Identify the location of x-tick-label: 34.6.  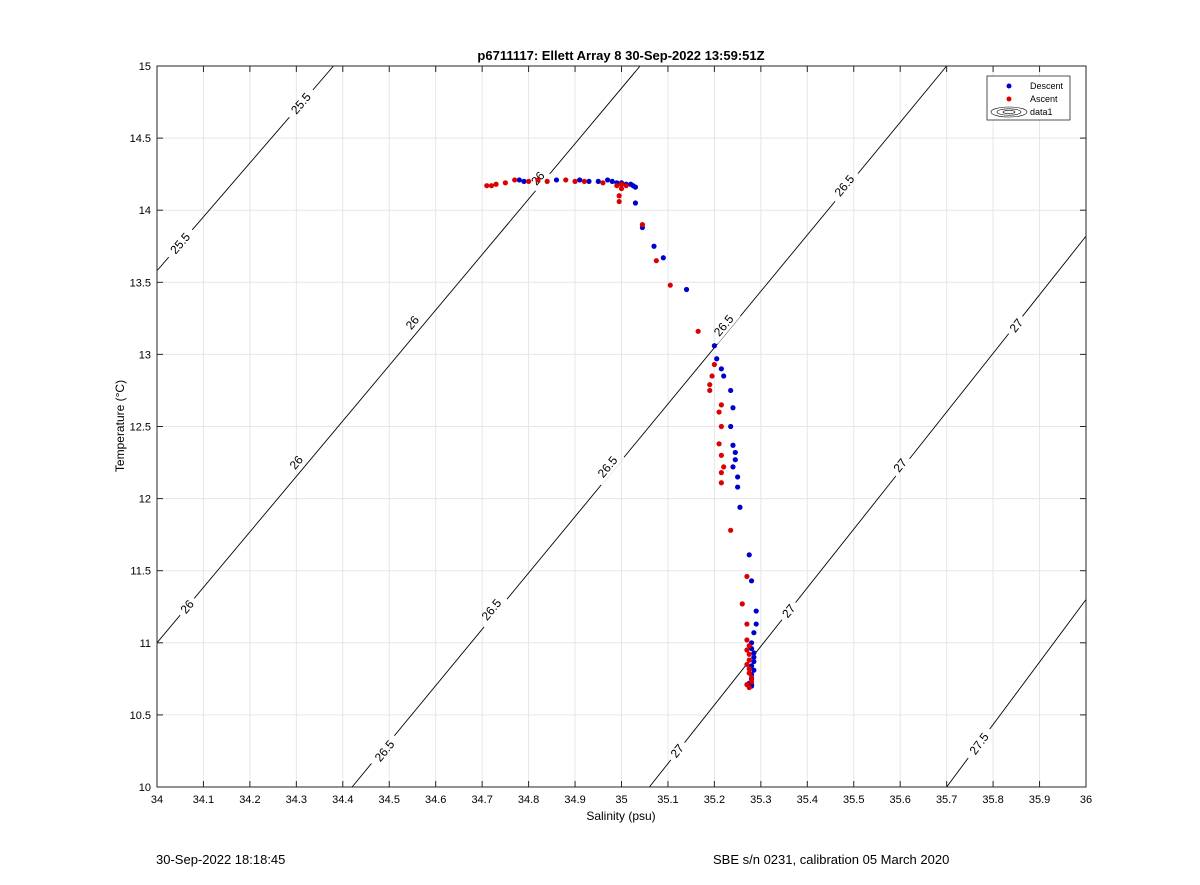
(435, 800).